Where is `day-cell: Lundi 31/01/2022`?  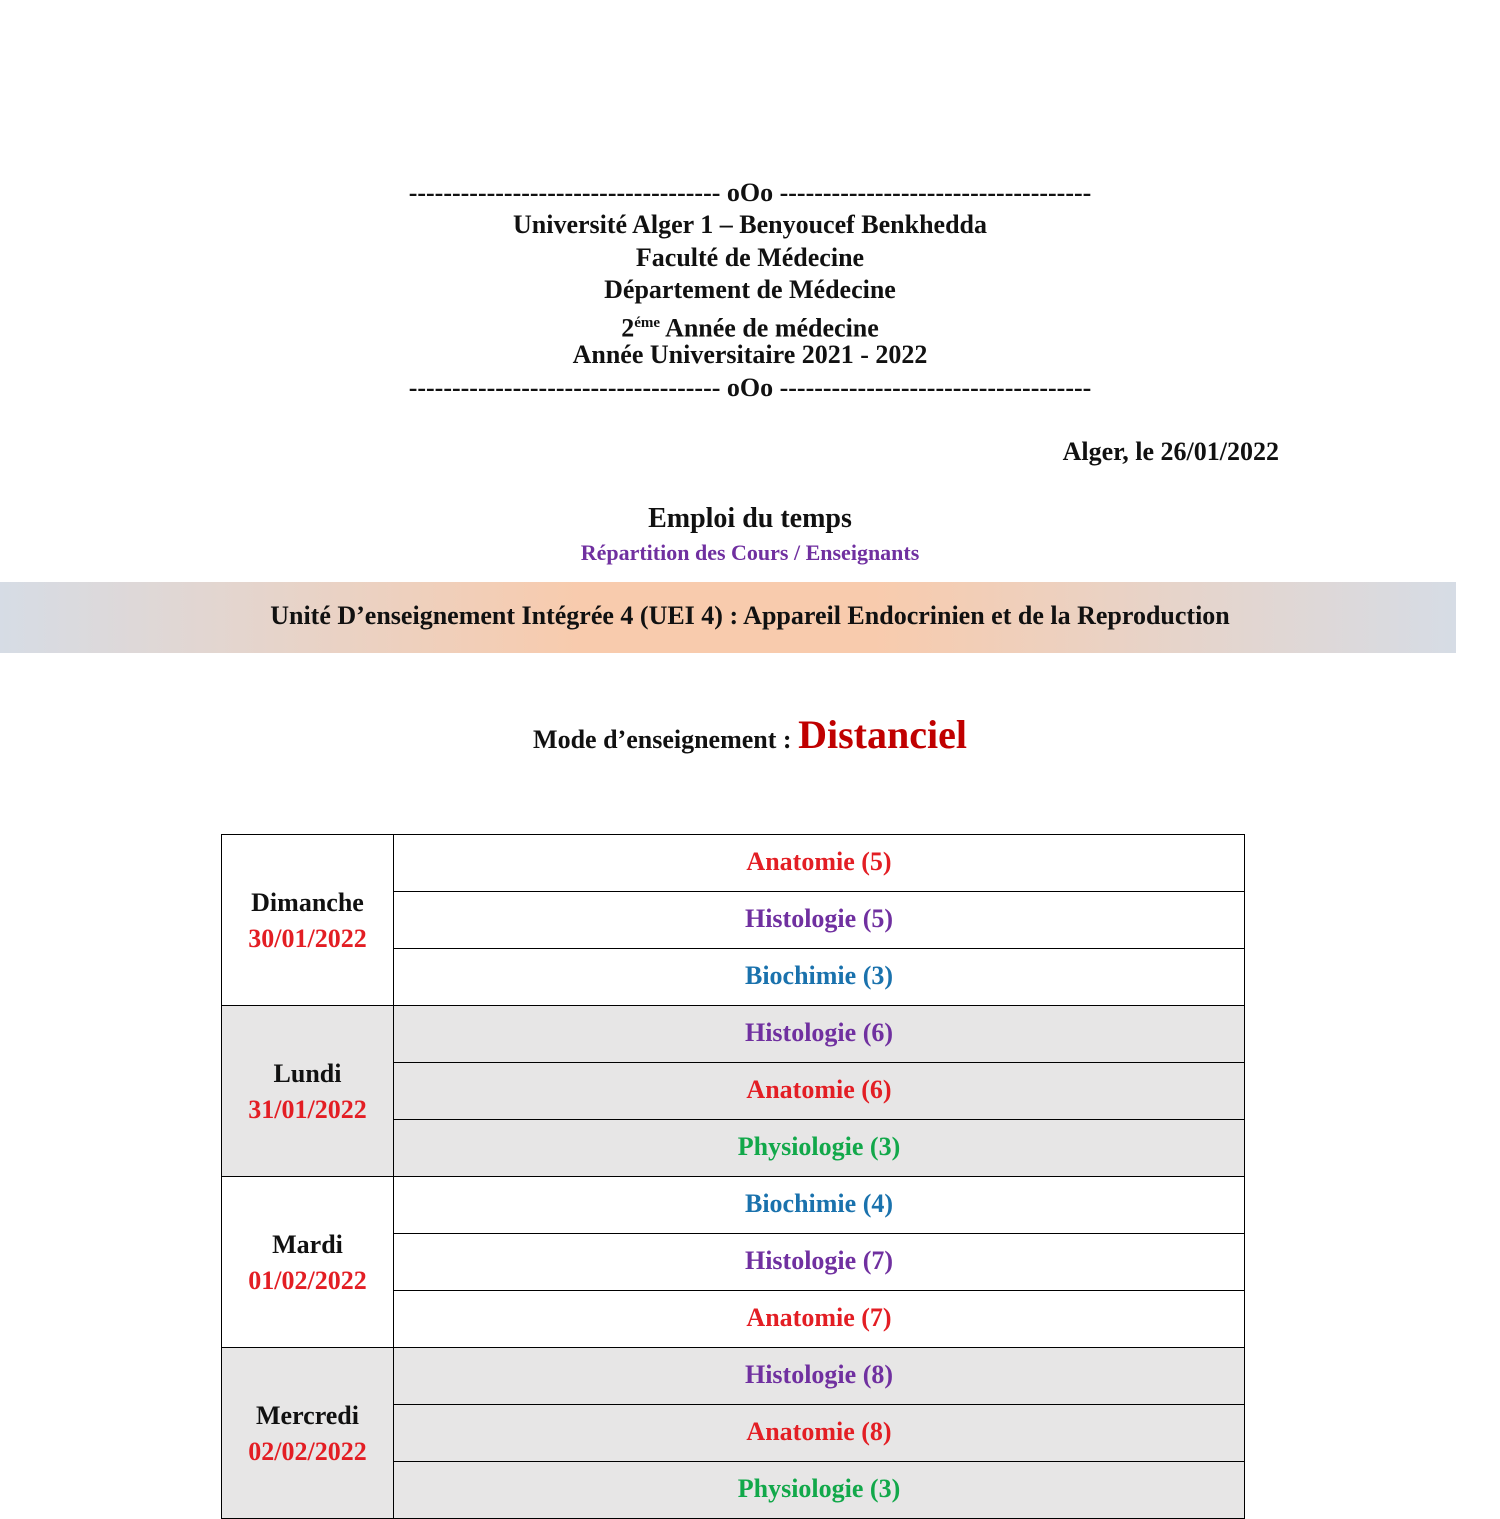
day-cell: Lundi 31/01/2022 is located at coordinates (307, 1090).